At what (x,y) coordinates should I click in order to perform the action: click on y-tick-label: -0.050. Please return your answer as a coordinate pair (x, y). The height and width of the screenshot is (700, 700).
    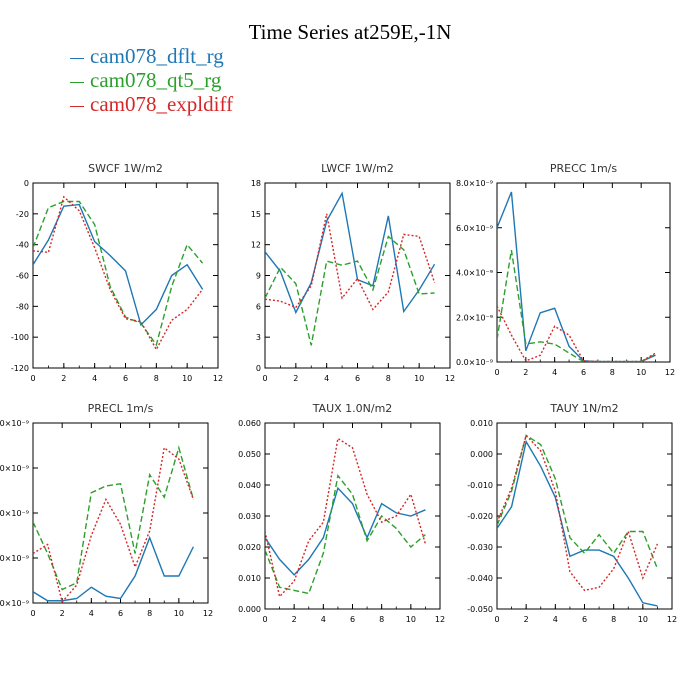
    Looking at the image, I should click on (480, 609).